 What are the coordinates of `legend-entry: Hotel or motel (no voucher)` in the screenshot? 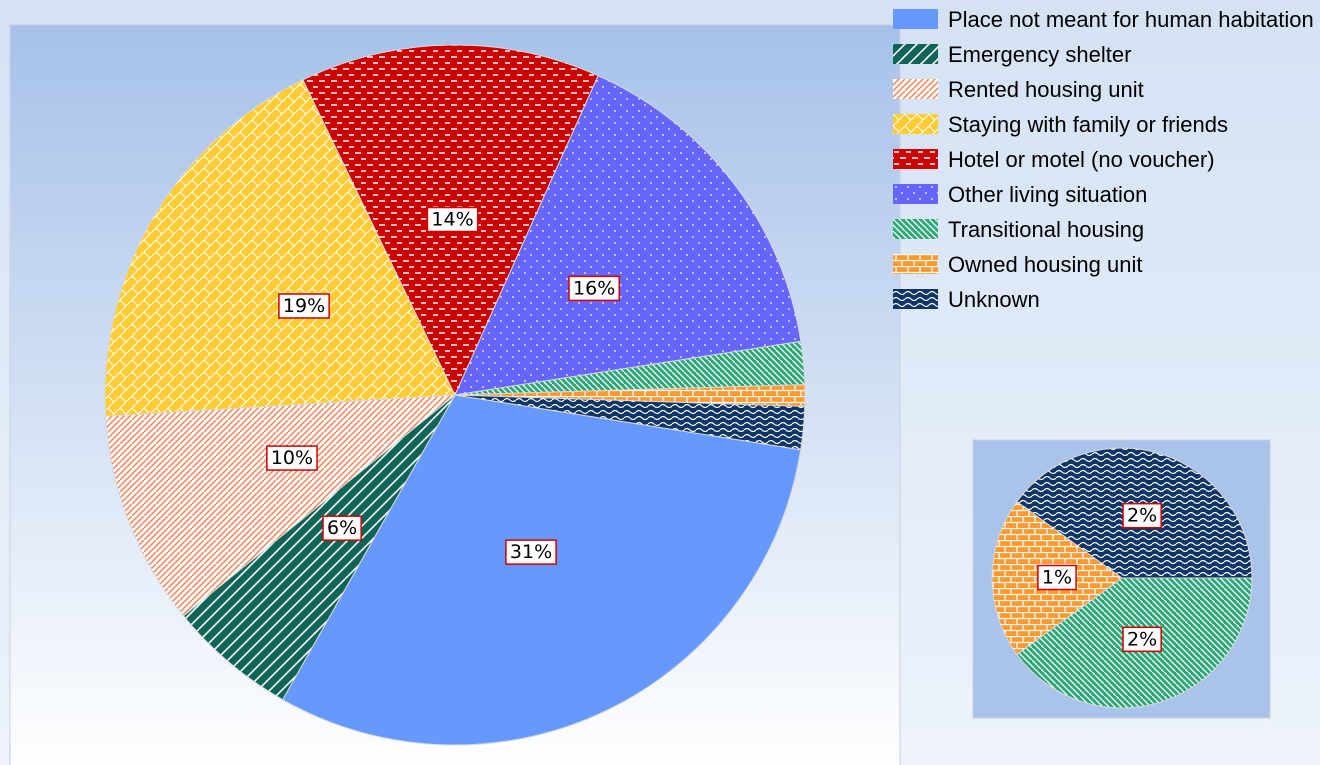 It's located at (1105, 159).